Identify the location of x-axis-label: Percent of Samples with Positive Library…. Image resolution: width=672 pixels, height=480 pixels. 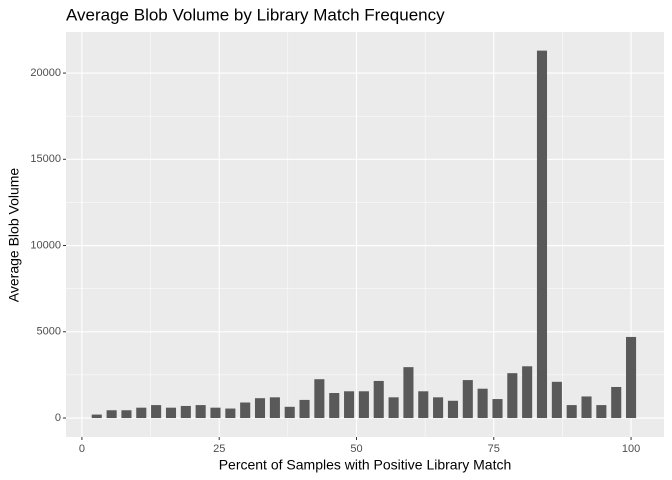
(365, 465).